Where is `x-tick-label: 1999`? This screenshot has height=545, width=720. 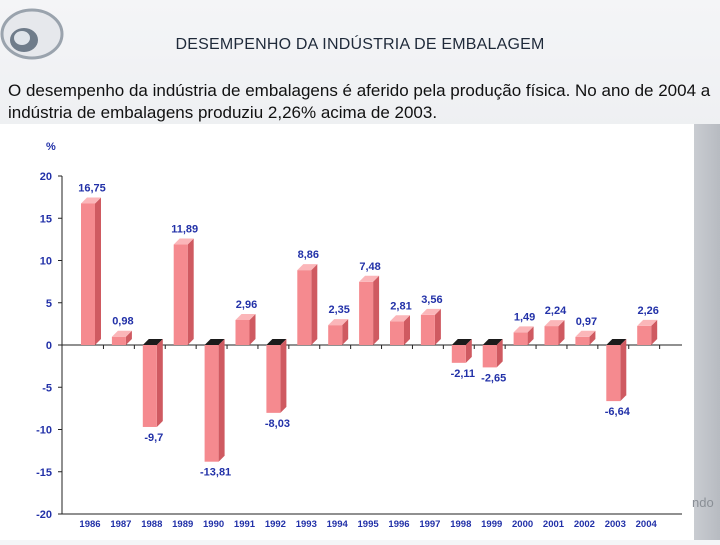
x-tick-label: 1999 is located at coordinates (491, 524).